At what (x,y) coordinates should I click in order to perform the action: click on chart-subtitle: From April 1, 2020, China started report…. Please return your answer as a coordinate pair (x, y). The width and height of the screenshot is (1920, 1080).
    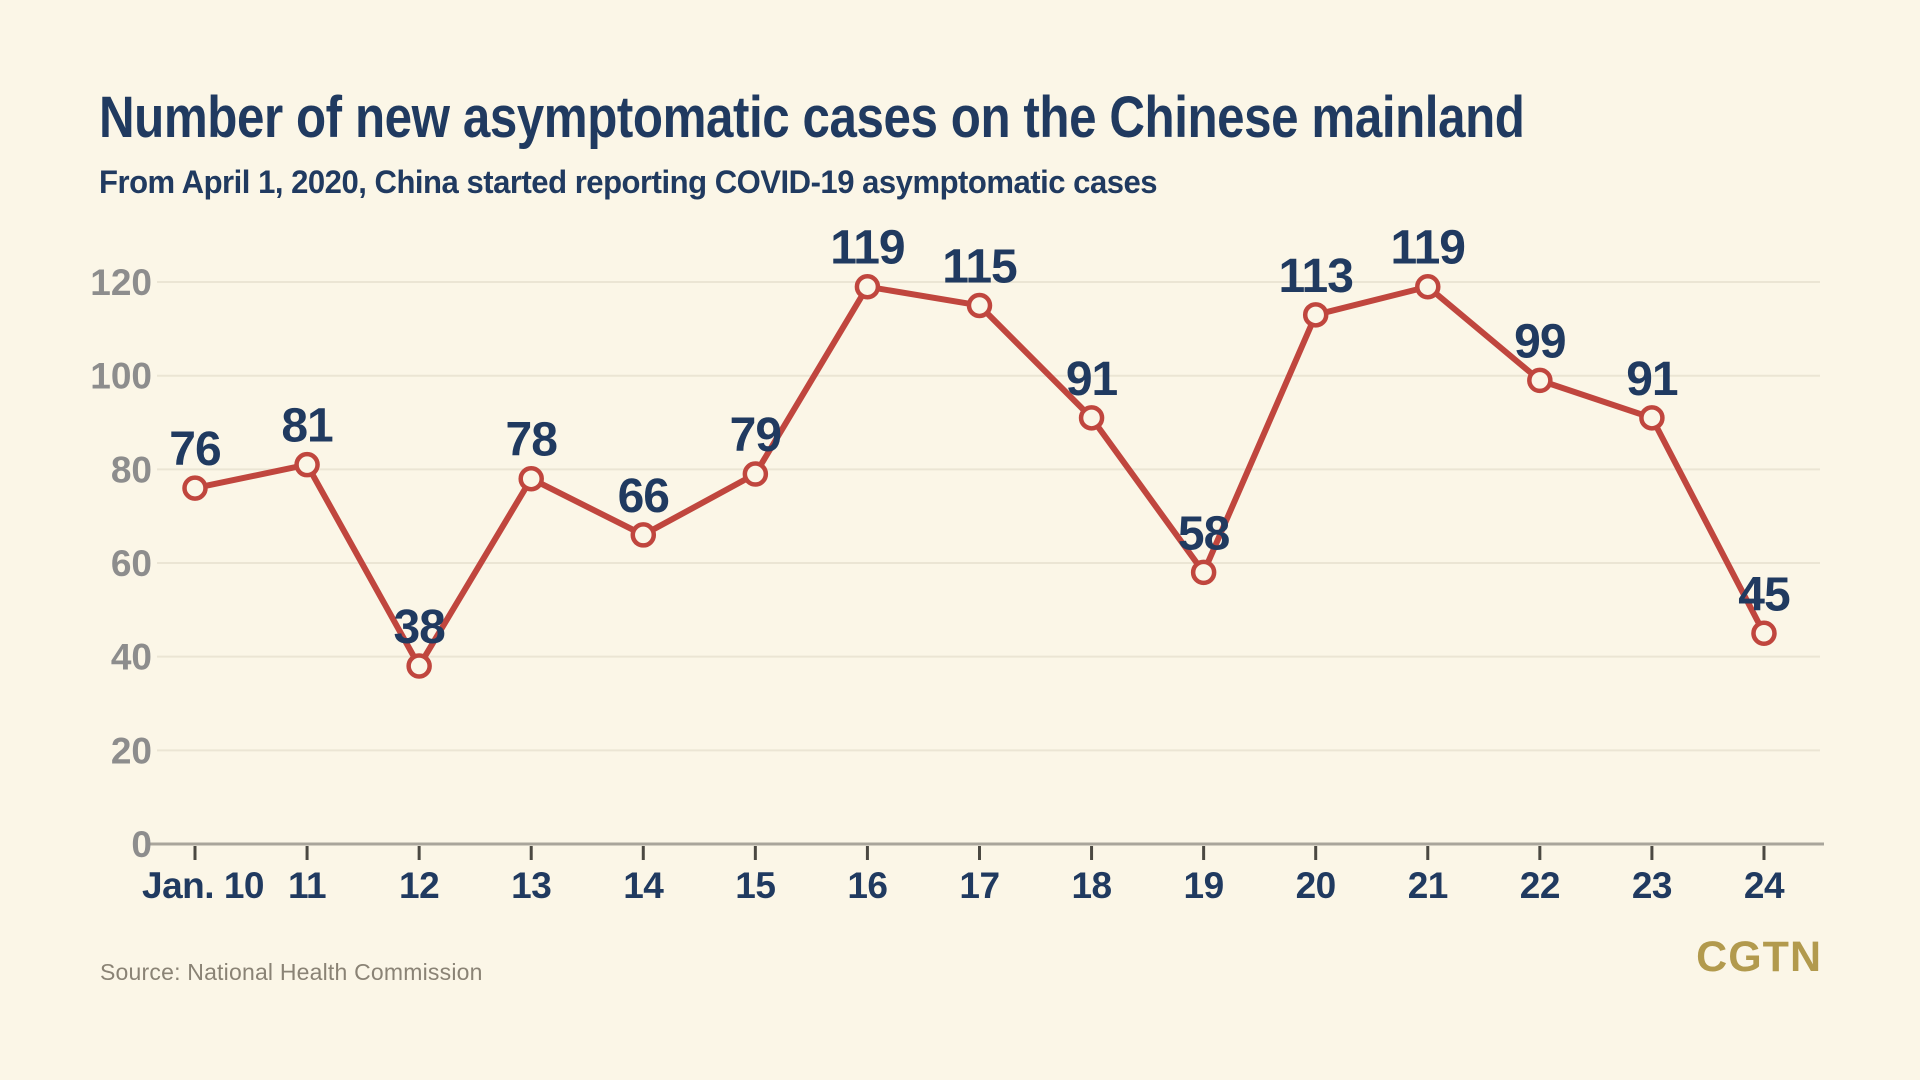
    Looking at the image, I should click on (628, 182).